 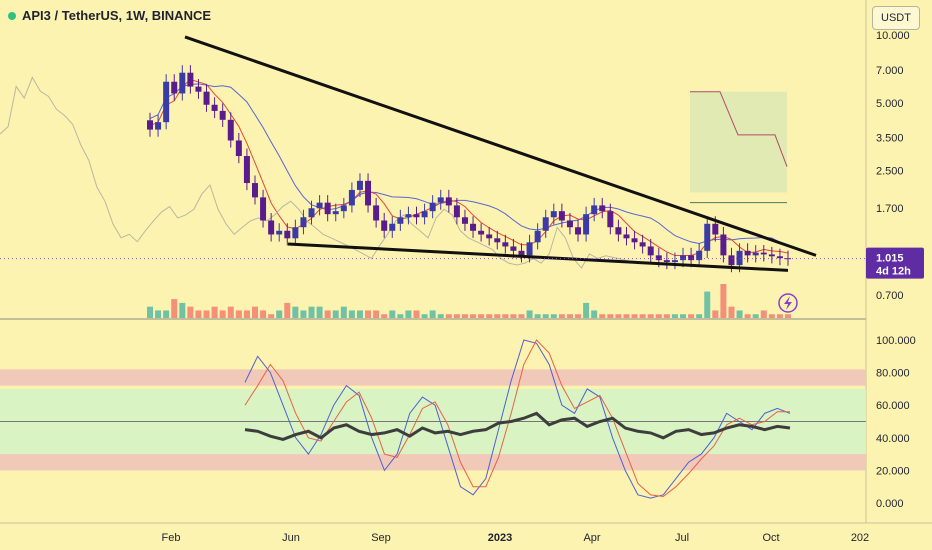 I want to click on price-tick-label: 0.700, so click(x=890, y=296).